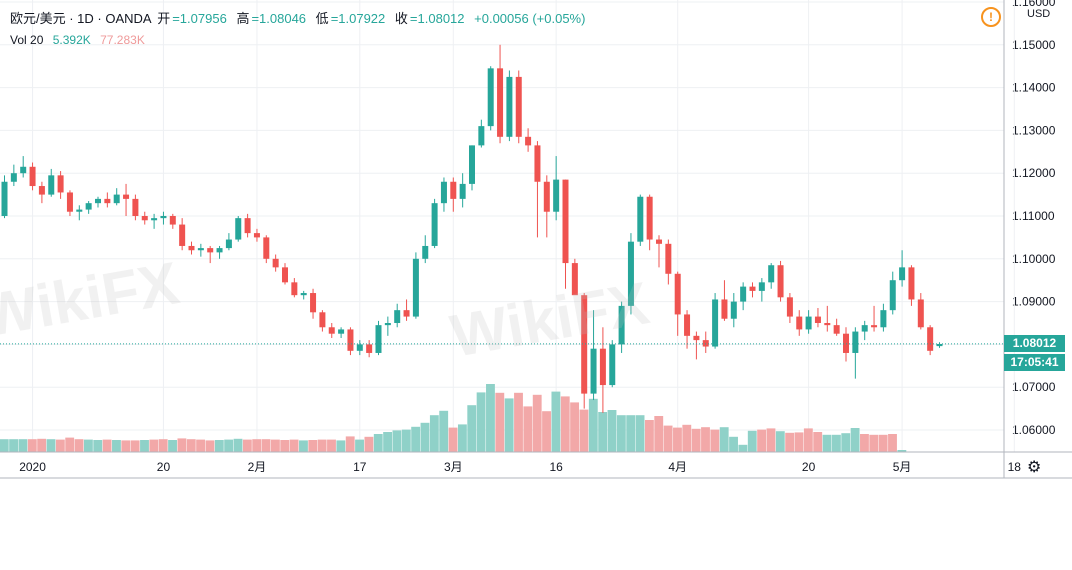 The image size is (1072, 570). What do you see at coordinates (81, 18) in the screenshot?
I see `symbol-title: 欧元/美元 · 1D · OANDA` at bounding box center [81, 18].